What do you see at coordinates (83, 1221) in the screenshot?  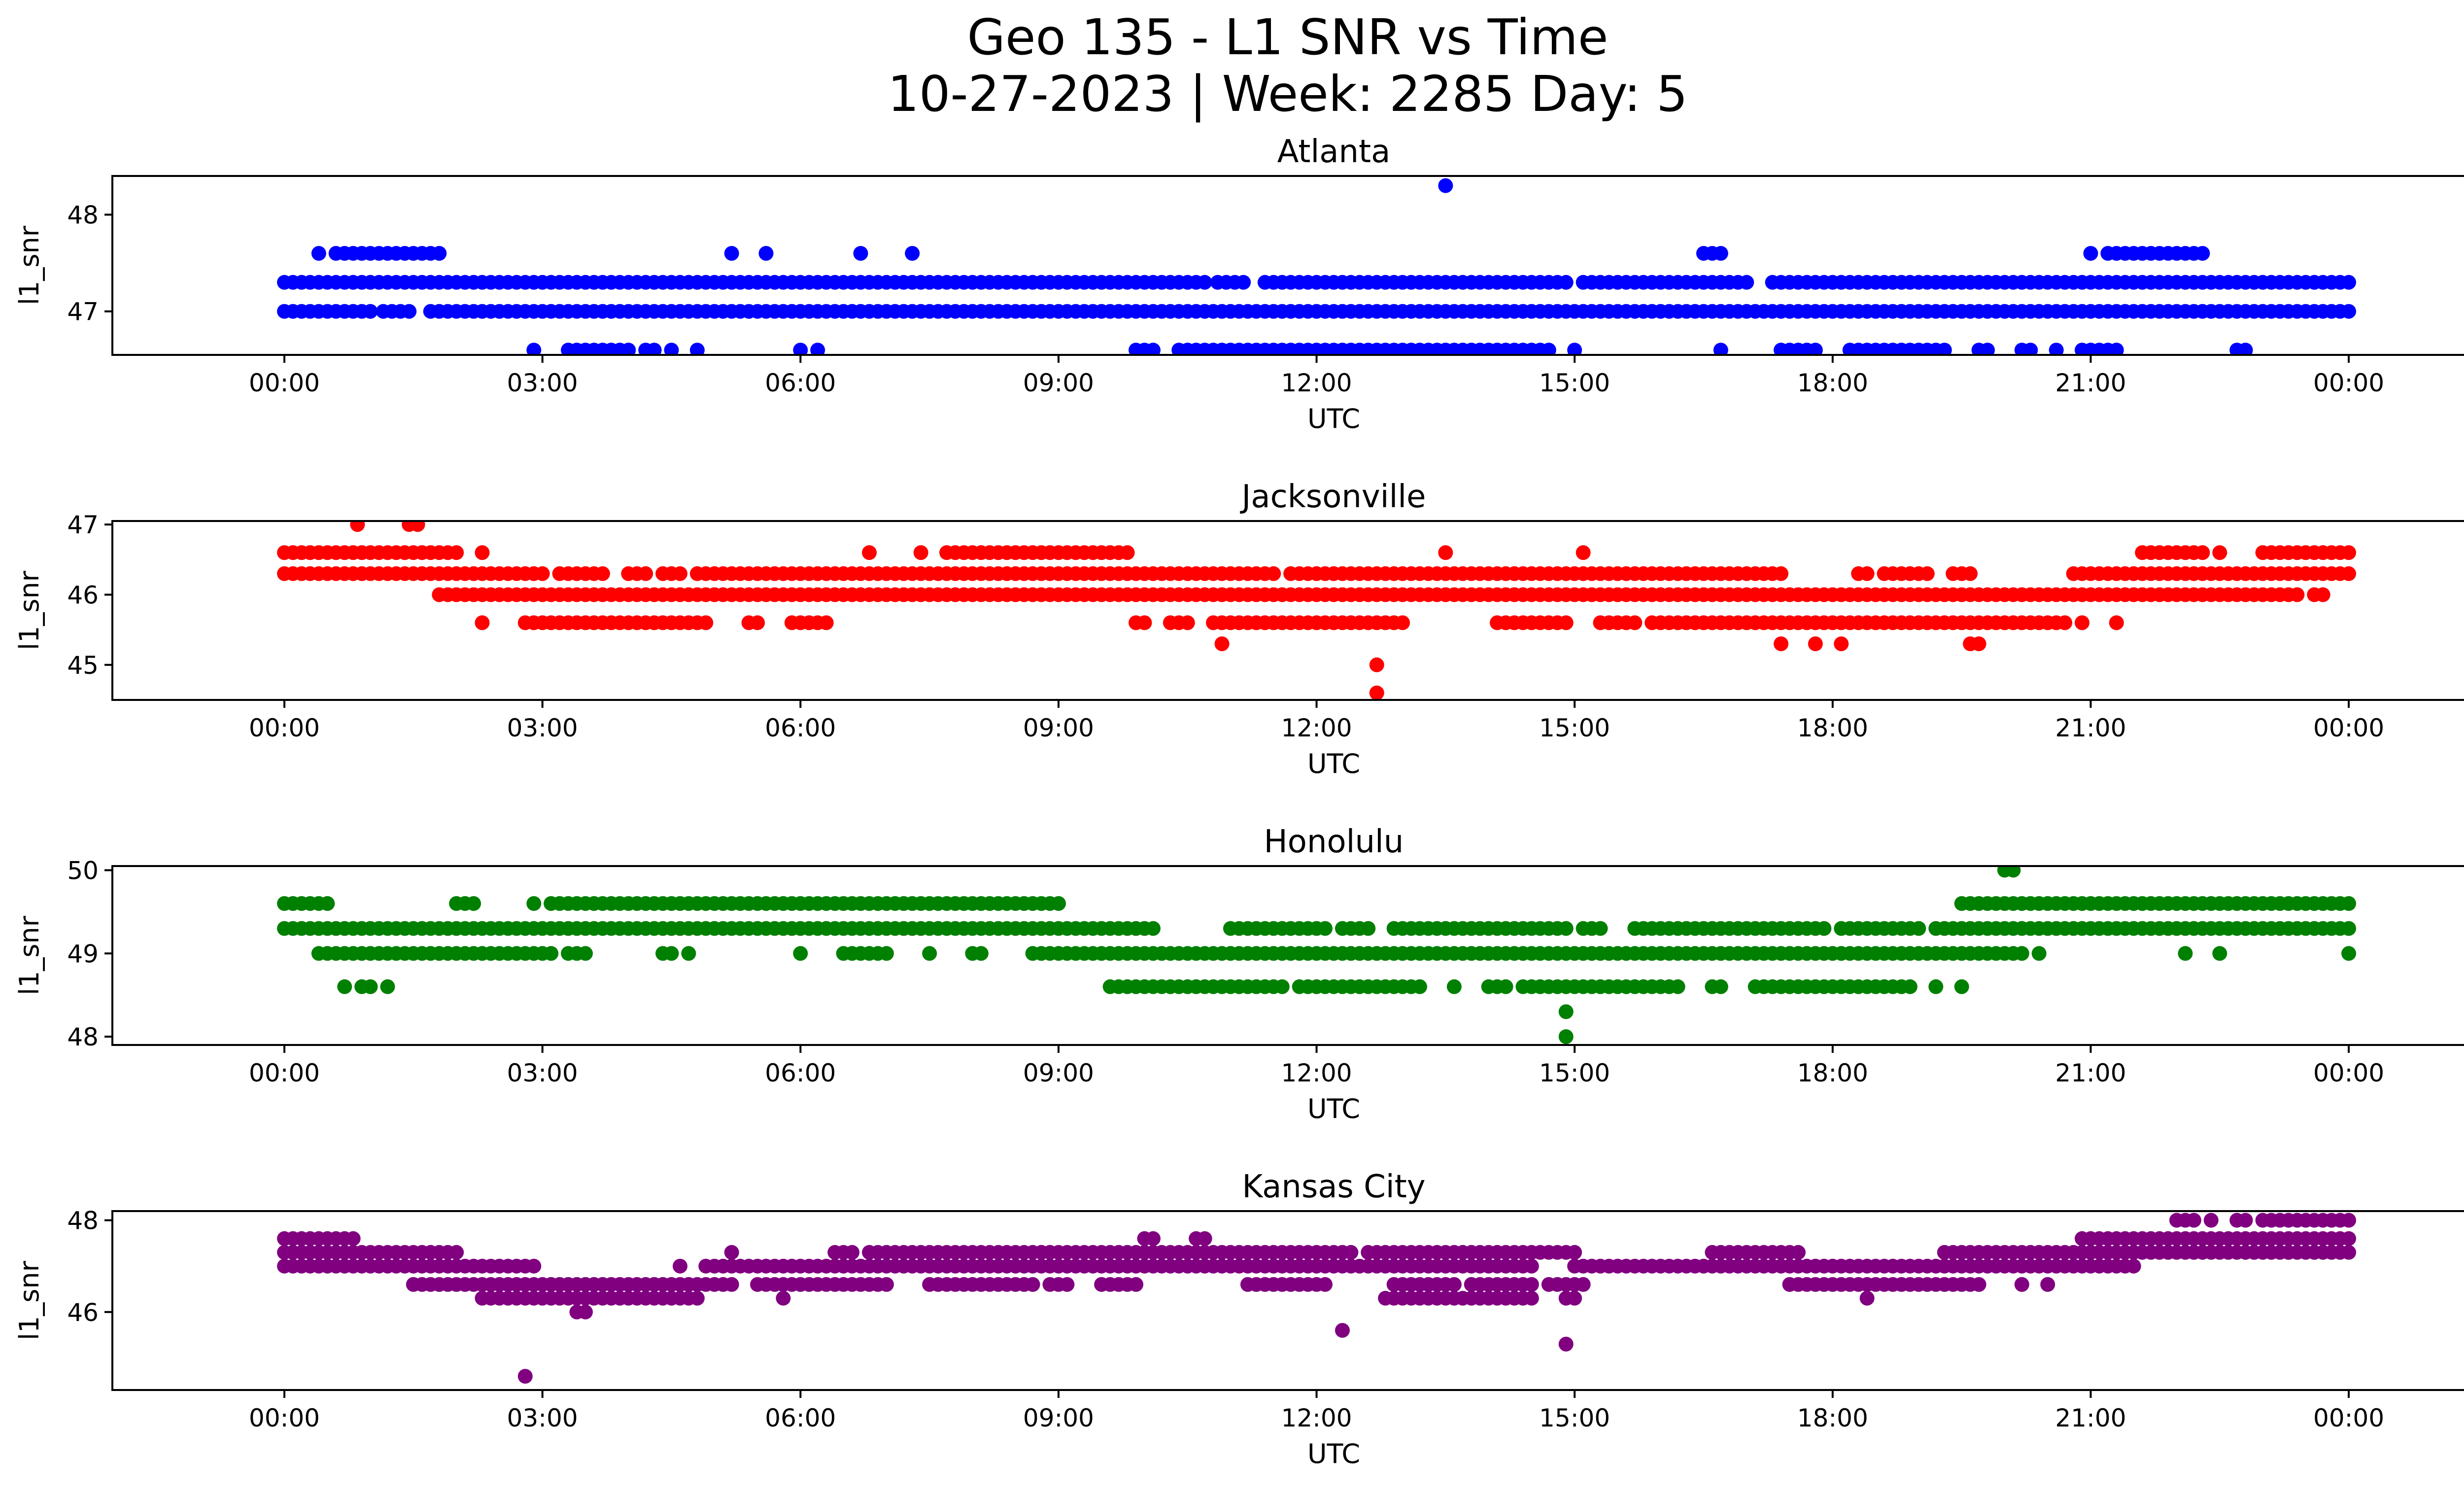 I see `y-tick-label: 48` at bounding box center [83, 1221].